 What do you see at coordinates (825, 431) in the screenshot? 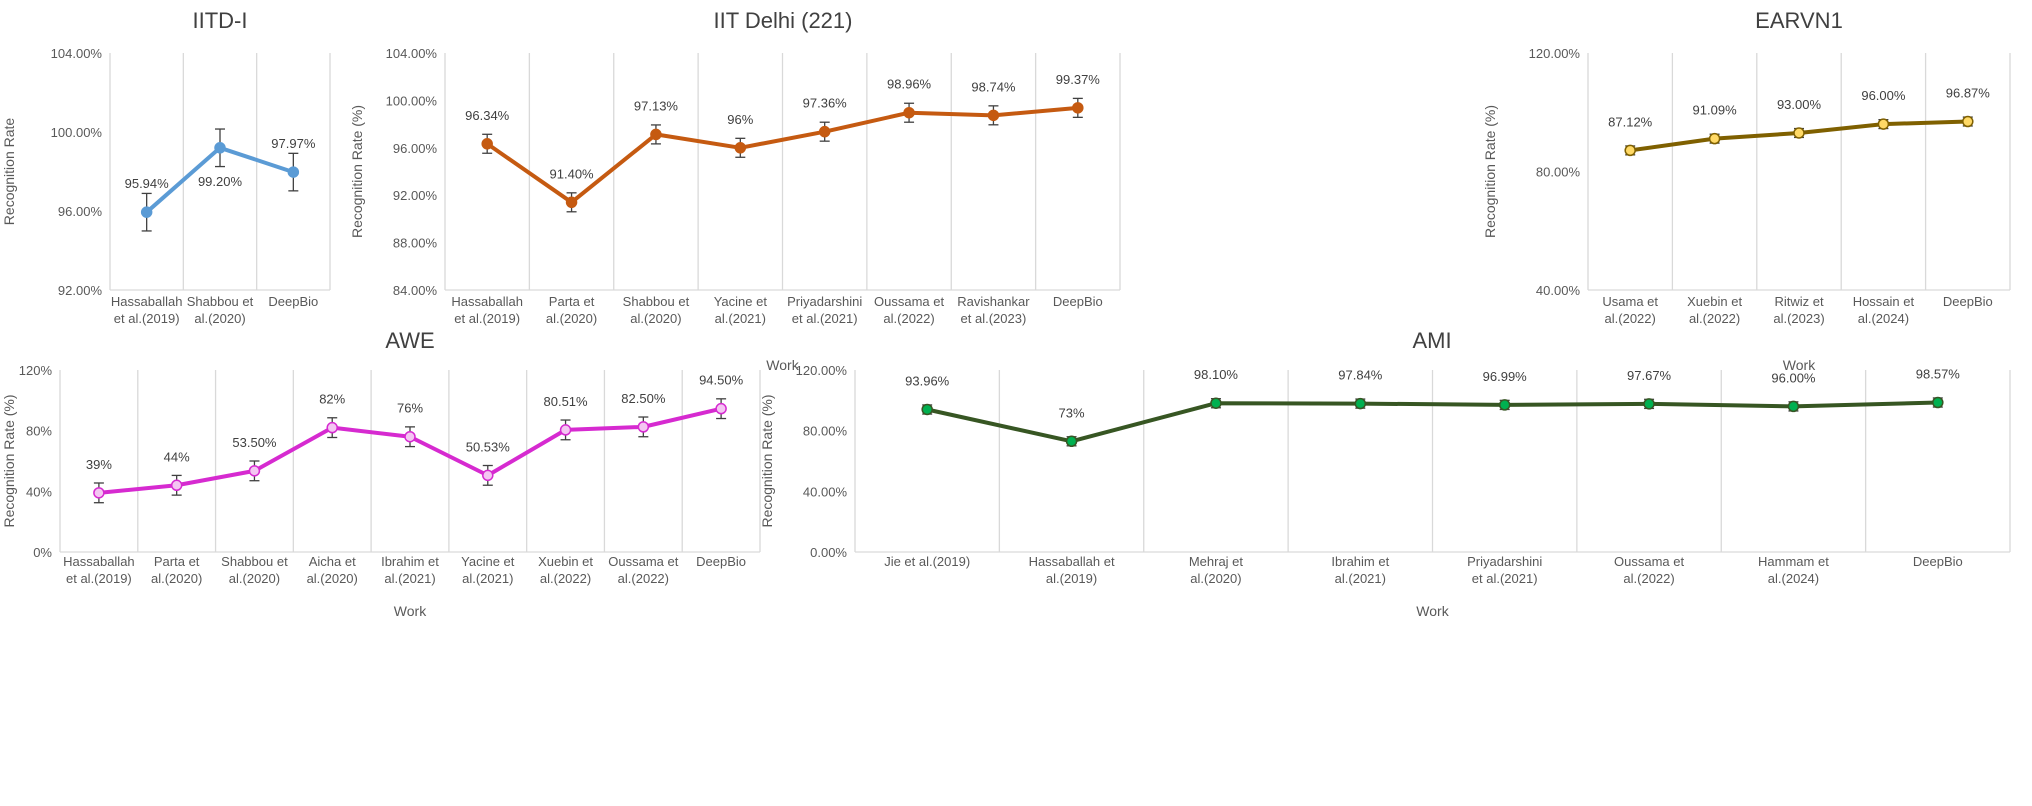
I see `y-tick-label: 80.00%` at bounding box center [825, 431].